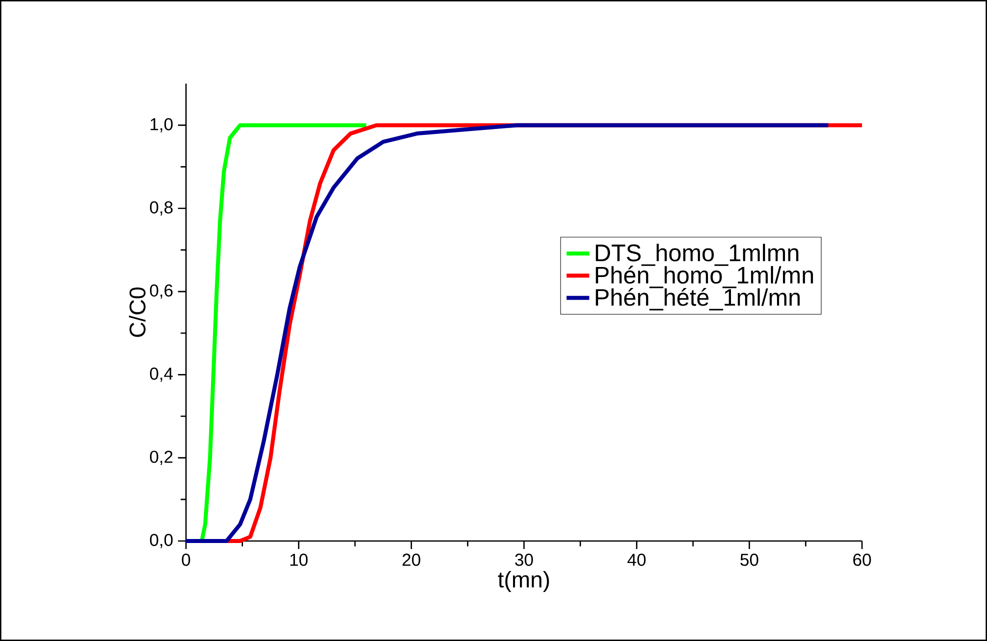  Describe the element at coordinates (636, 560) in the screenshot. I see `x-tick-label: 40` at that location.